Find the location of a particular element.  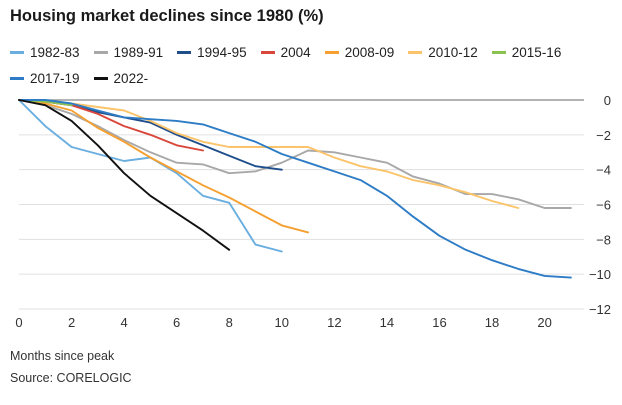

legend-label: 2008-09 is located at coordinates (369, 52).